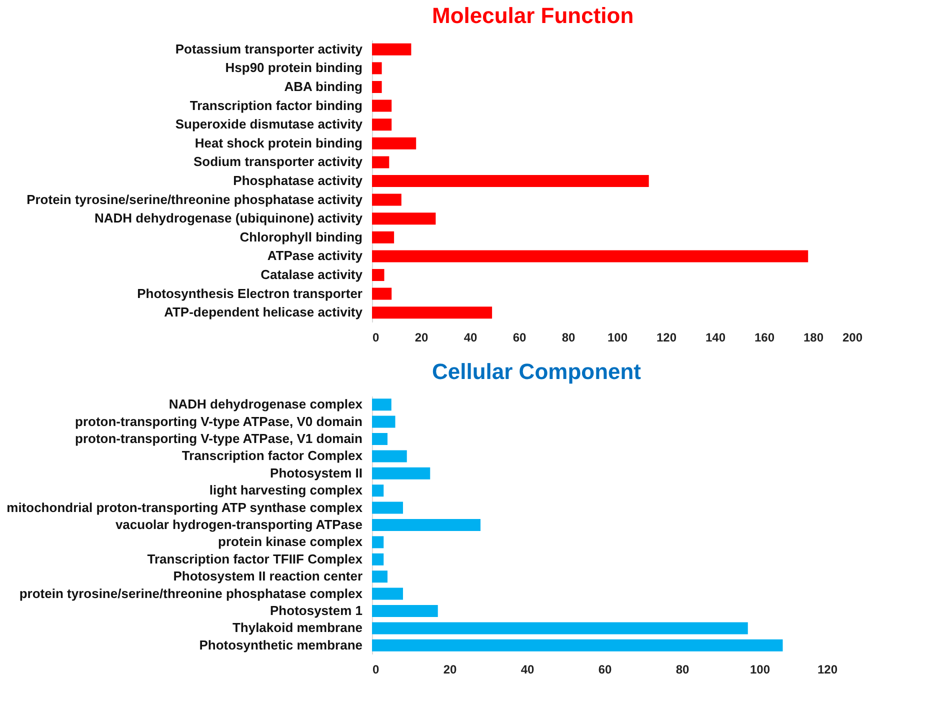 The height and width of the screenshot is (715, 946). I want to click on y-tick-label: Catalase activity, so click(312, 274).